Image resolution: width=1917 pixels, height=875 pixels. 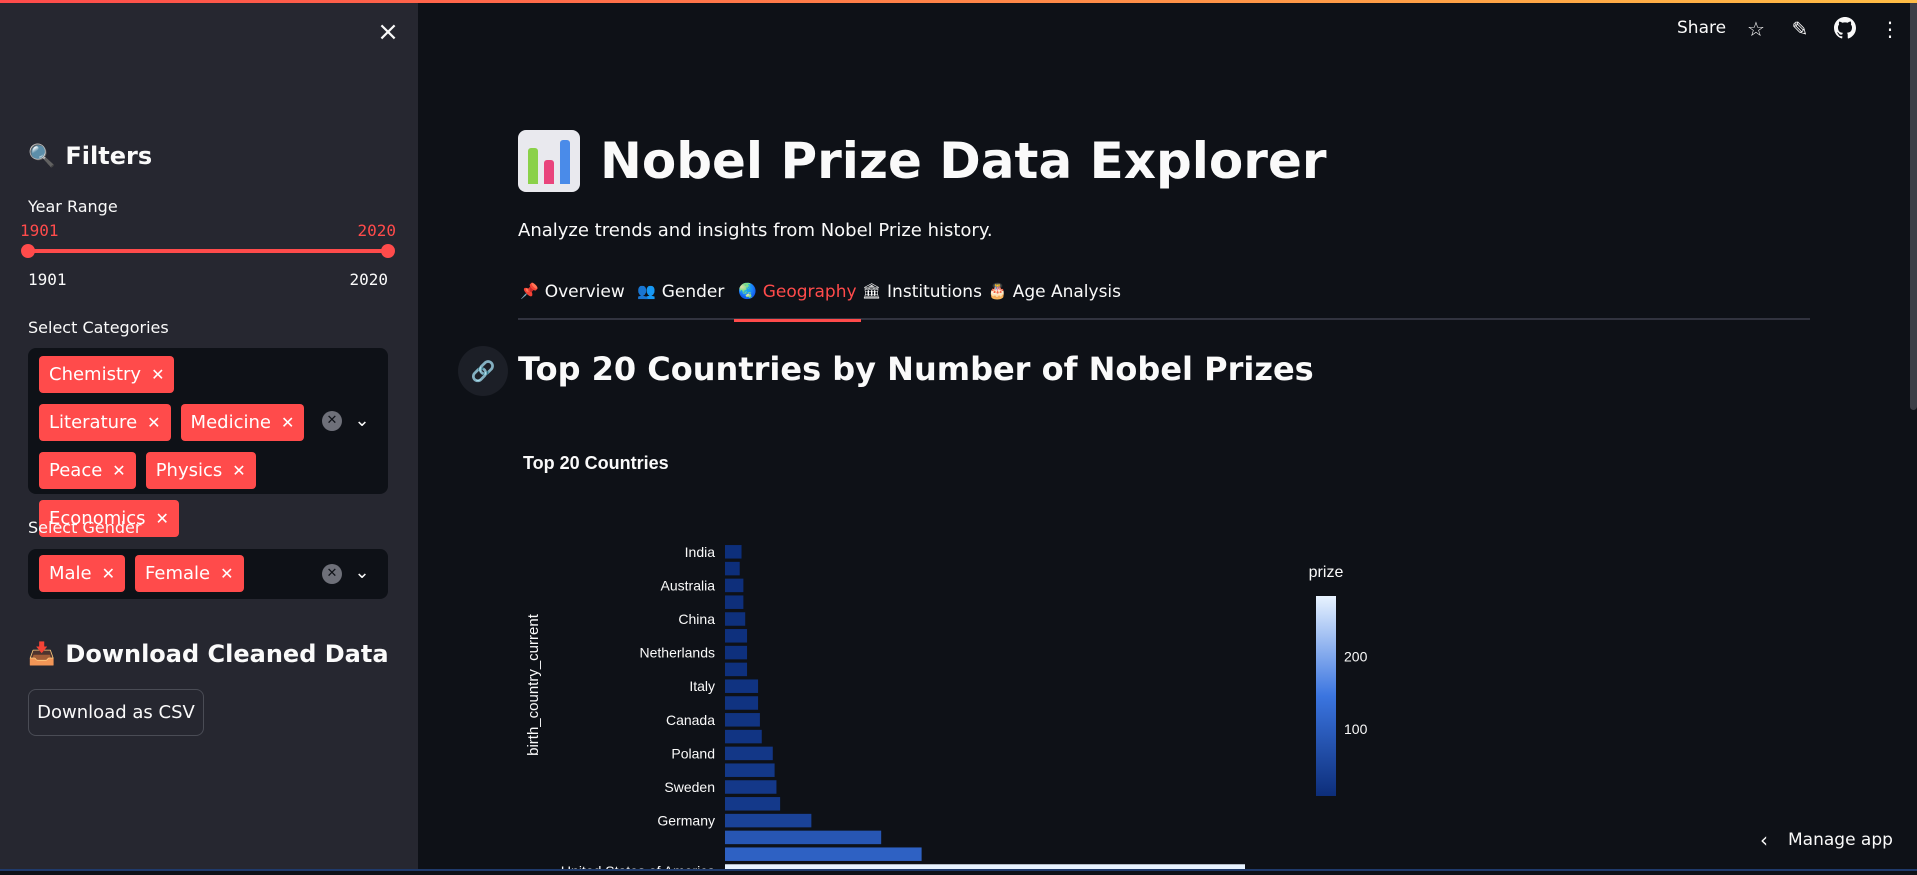 I want to click on inbox-tray-icon: 📥, so click(x=41, y=654).